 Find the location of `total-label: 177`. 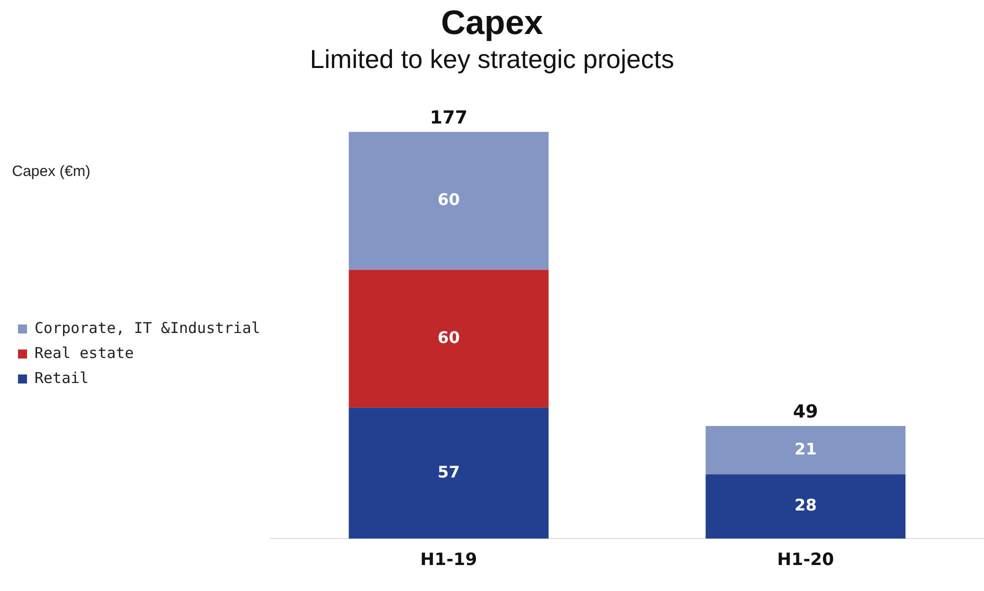

total-label: 177 is located at coordinates (449, 118).